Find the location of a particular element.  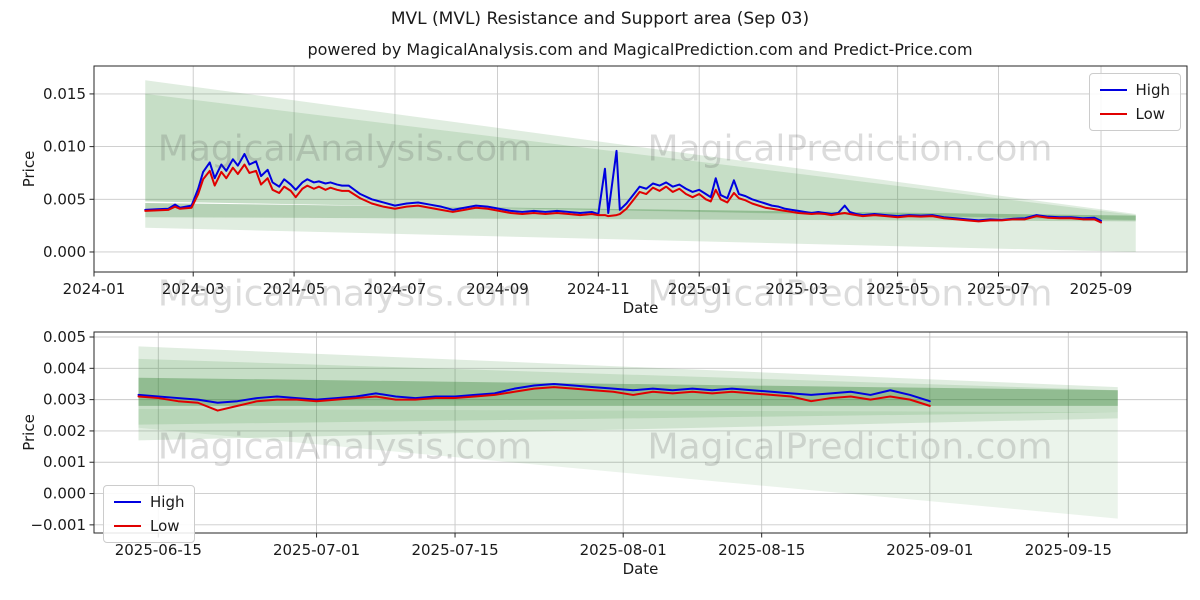

svg-text: 2025-01 is located at coordinates (699, 289).